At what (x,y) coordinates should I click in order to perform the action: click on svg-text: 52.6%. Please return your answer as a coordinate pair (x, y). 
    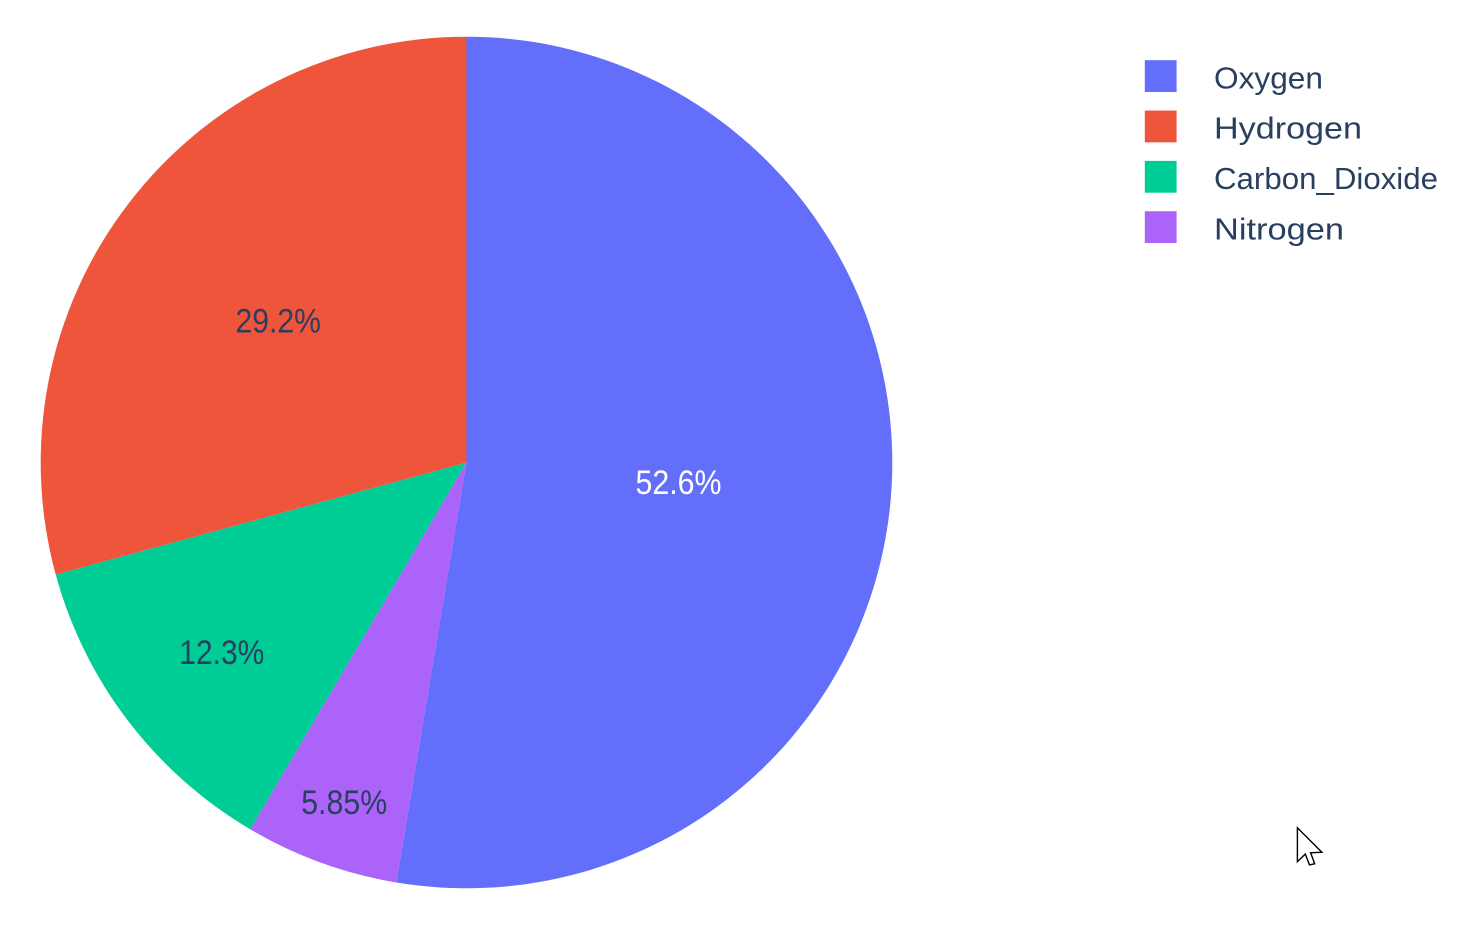
    Looking at the image, I should click on (679, 483).